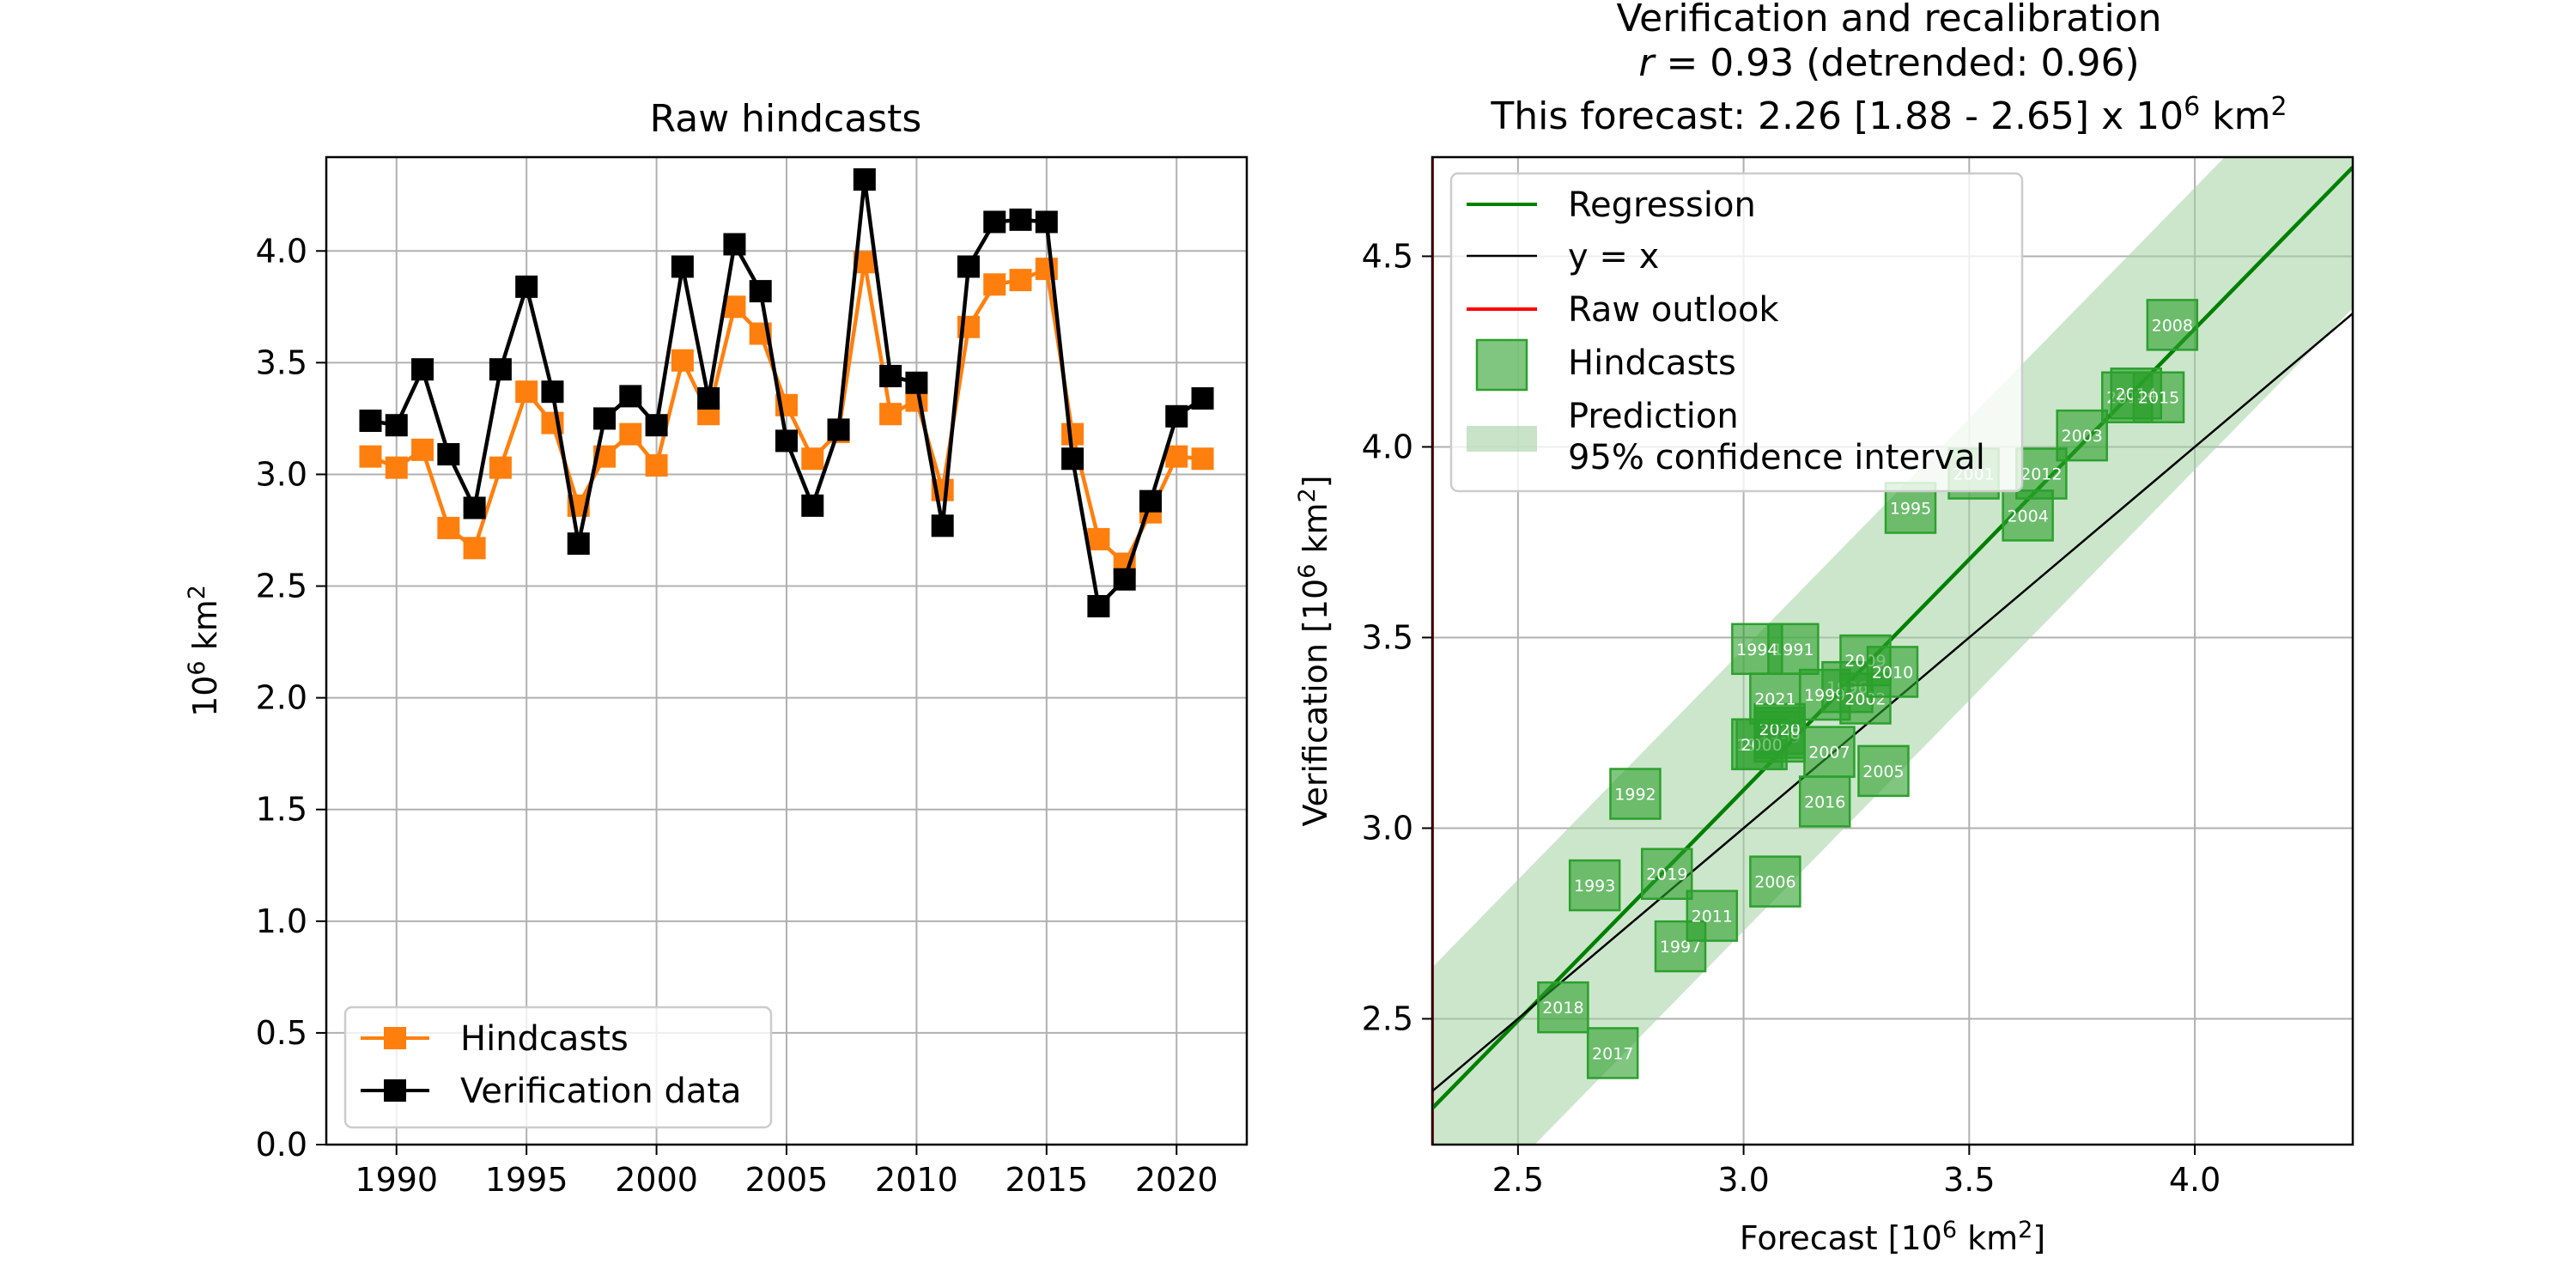  Describe the element at coordinates (281, 810) in the screenshot. I see `left-y-tick-label: 1.5` at that location.